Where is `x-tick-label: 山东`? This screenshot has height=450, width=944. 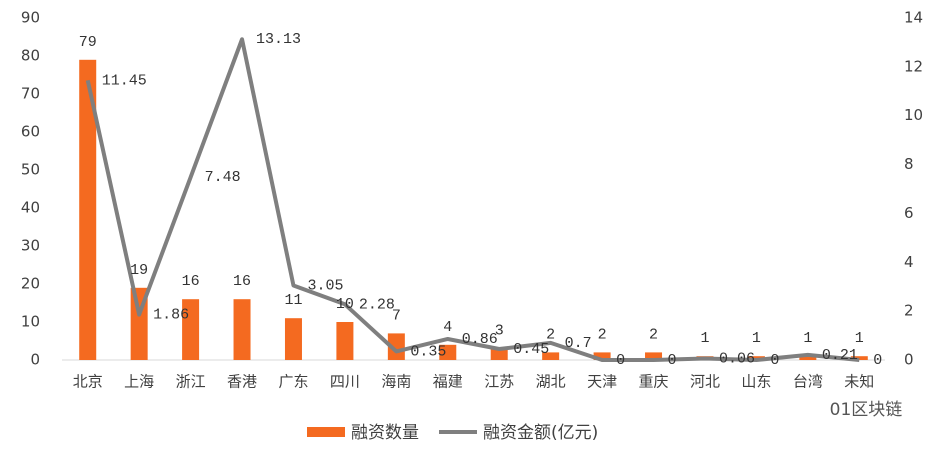 x-tick-label: 山东 is located at coordinates (756, 382).